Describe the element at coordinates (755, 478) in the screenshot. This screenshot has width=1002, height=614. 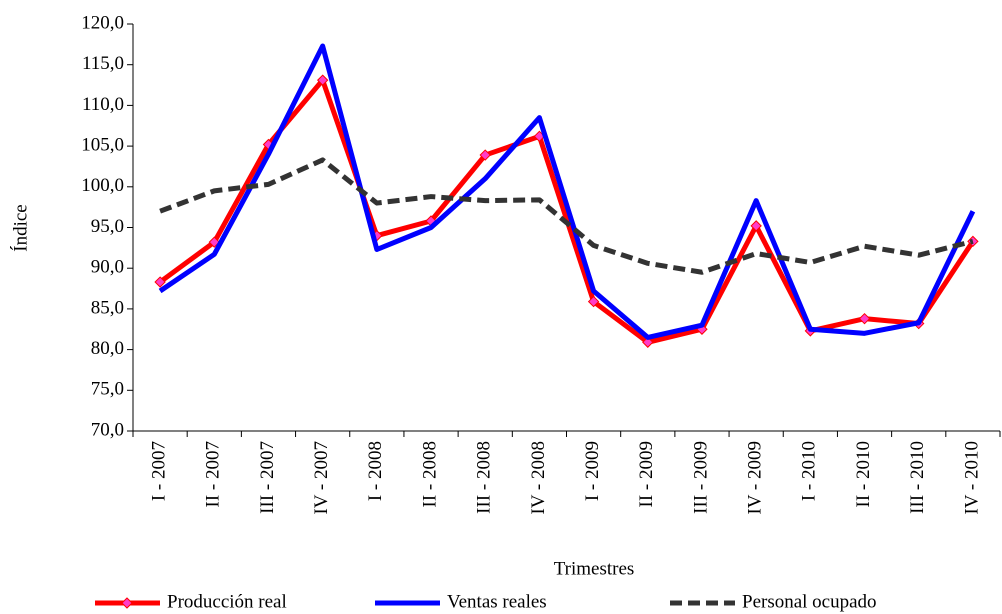
I see `x-tick-label: IV - 2009` at that location.